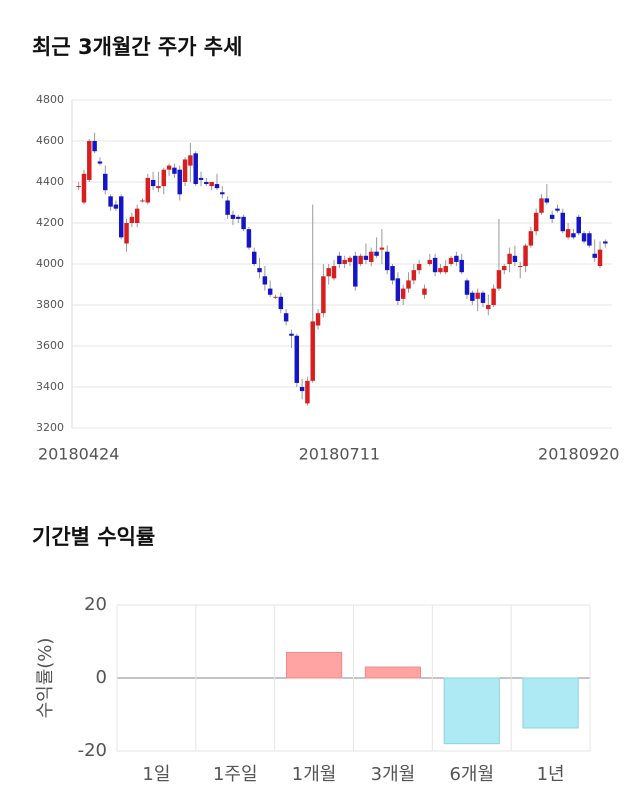  What do you see at coordinates (78, 454) in the screenshot?
I see `x-tick-label: 20180424` at bounding box center [78, 454].